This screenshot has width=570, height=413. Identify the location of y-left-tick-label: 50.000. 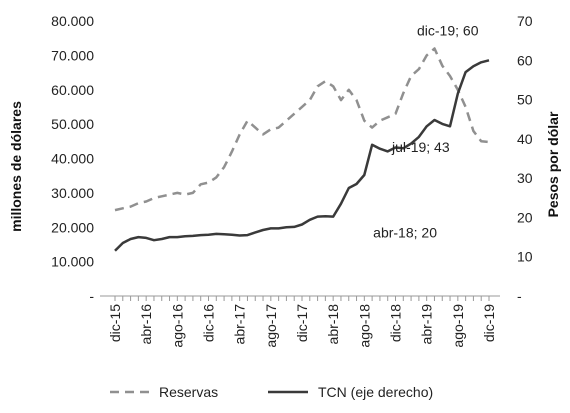
(72, 124).